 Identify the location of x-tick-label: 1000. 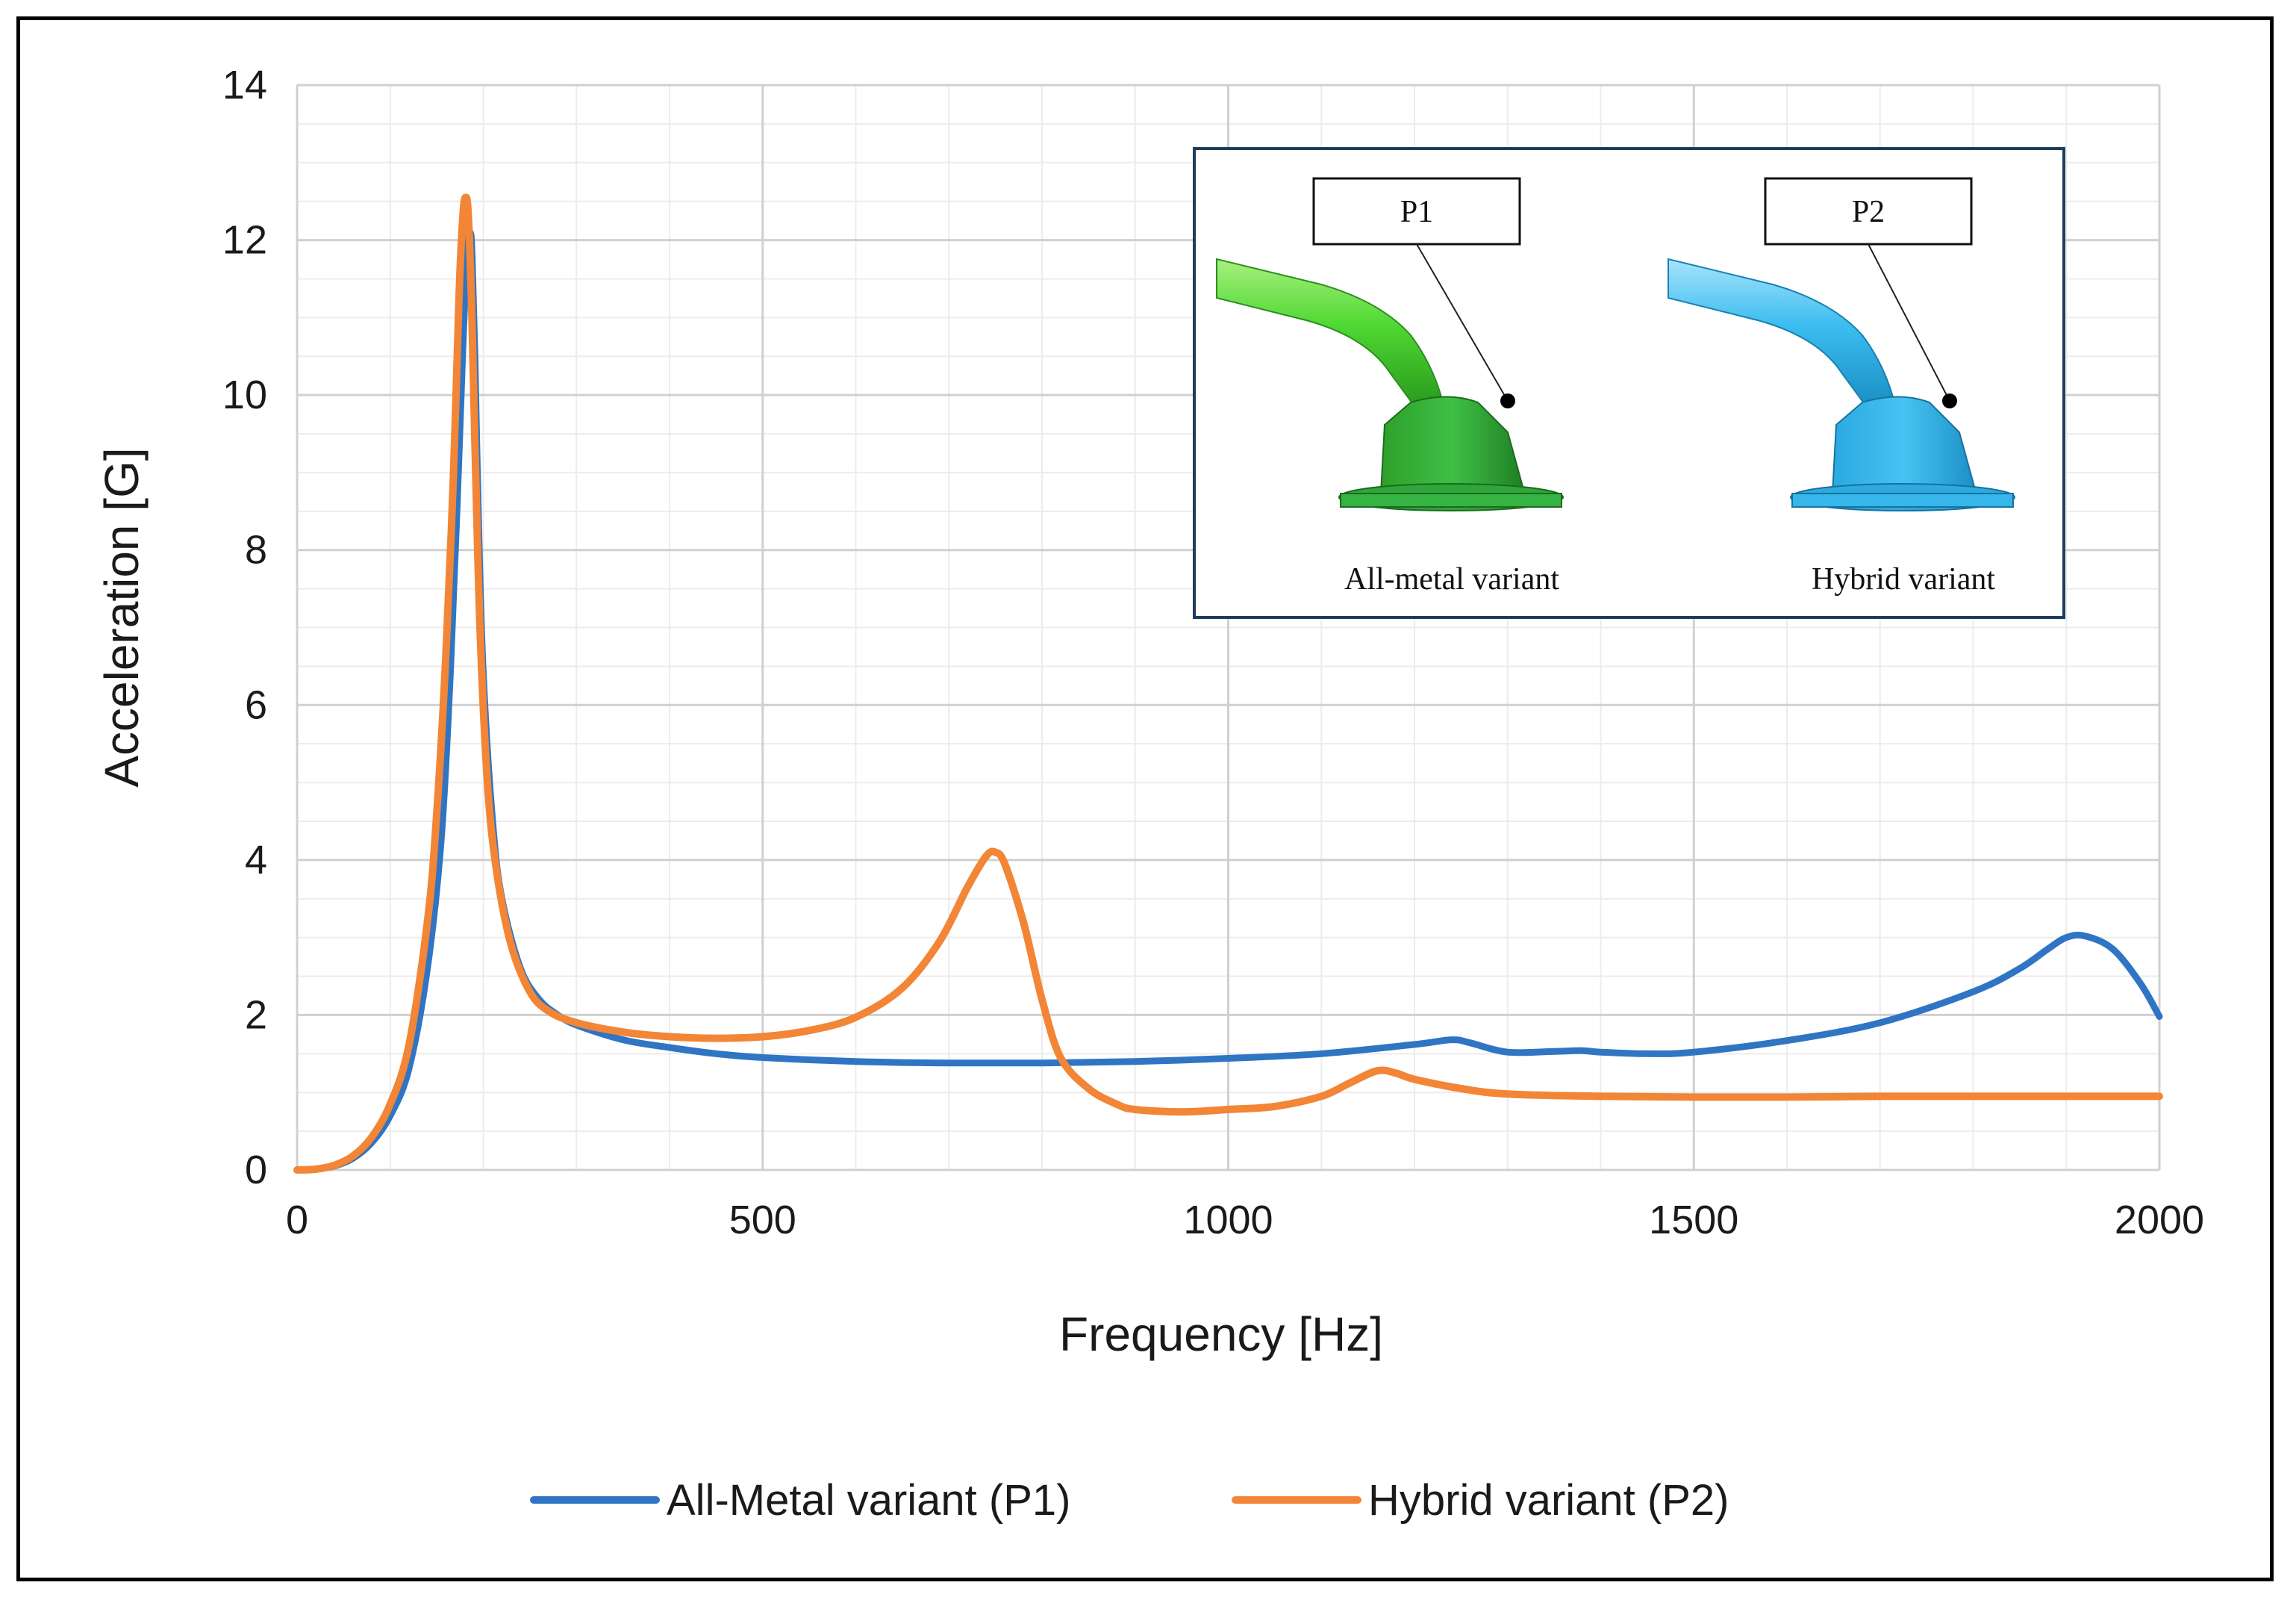
(1228, 1220).